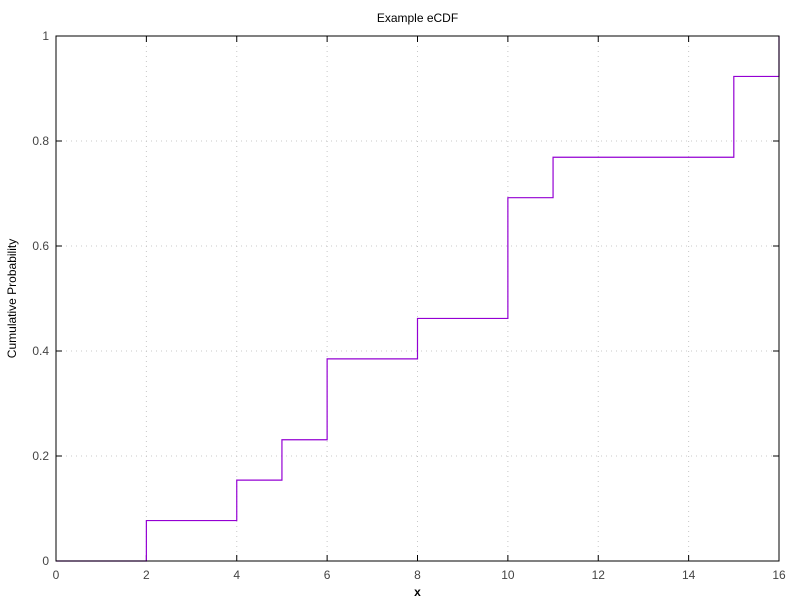  I want to click on y-axis-label: Cumulative Probability, so click(12, 298).